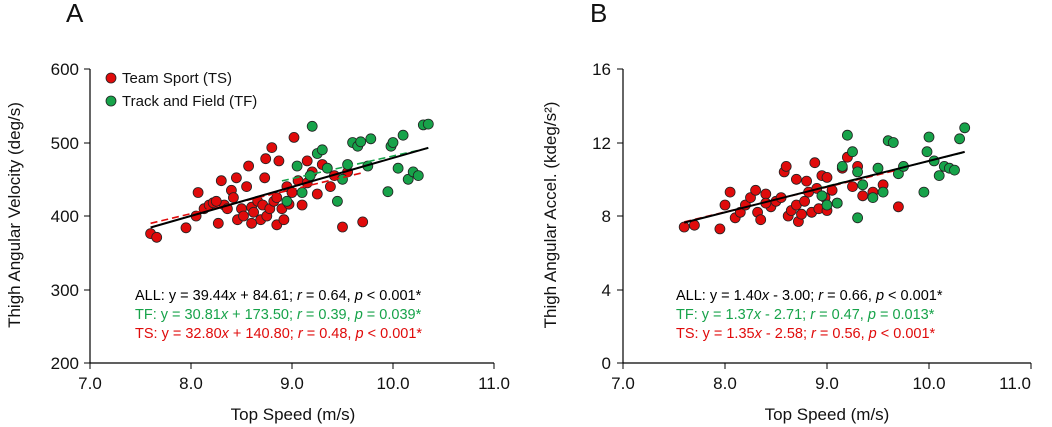 The image size is (1052, 427). Describe the element at coordinates (191, 383) in the screenshot. I see `panel-a-x-tick-label: 8.0` at that location.